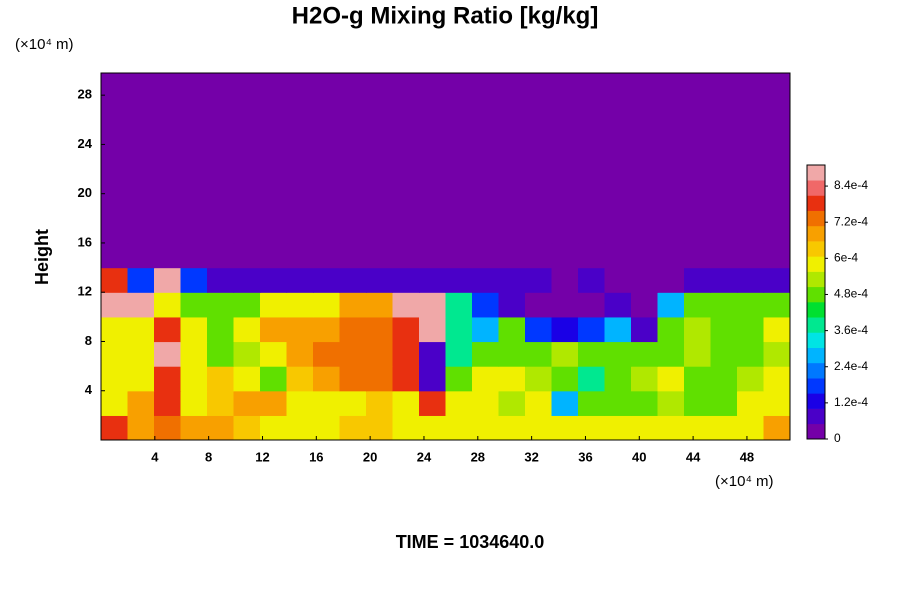 The height and width of the screenshot is (600, 900). I want to click on chart-title: H2O-g Mixing Ratio [kg/kg], so click(445, 15).